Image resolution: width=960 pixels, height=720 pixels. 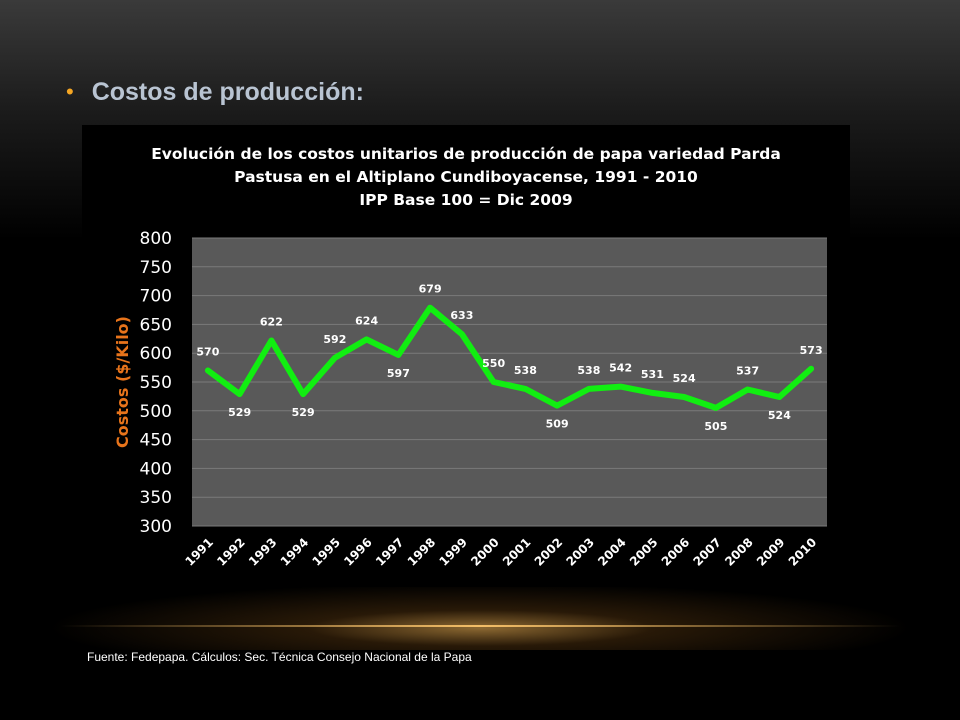 I want to click on data-label: 537, so click(x=747, y=370).